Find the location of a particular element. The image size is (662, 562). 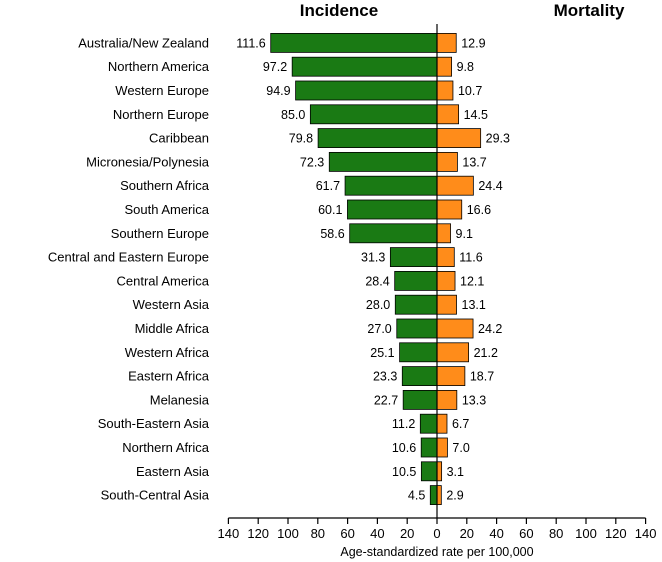

category-label: Caribbean is located at coordinates (179, 138).